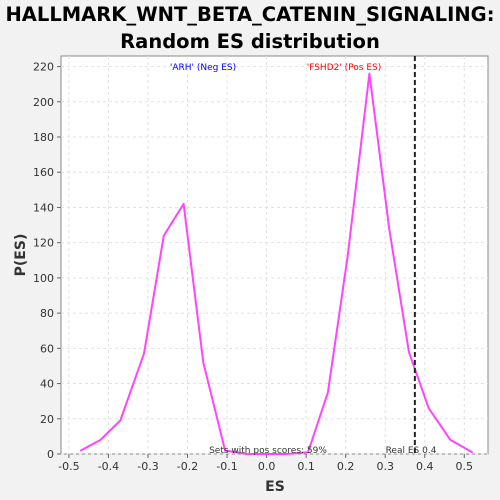 The height and width of the screenshot is (500, 500). What do you see at coordinates (43, 207) in the screenshot?
I see `y-tick-label-7: 140` at bounding box center [43, 207].